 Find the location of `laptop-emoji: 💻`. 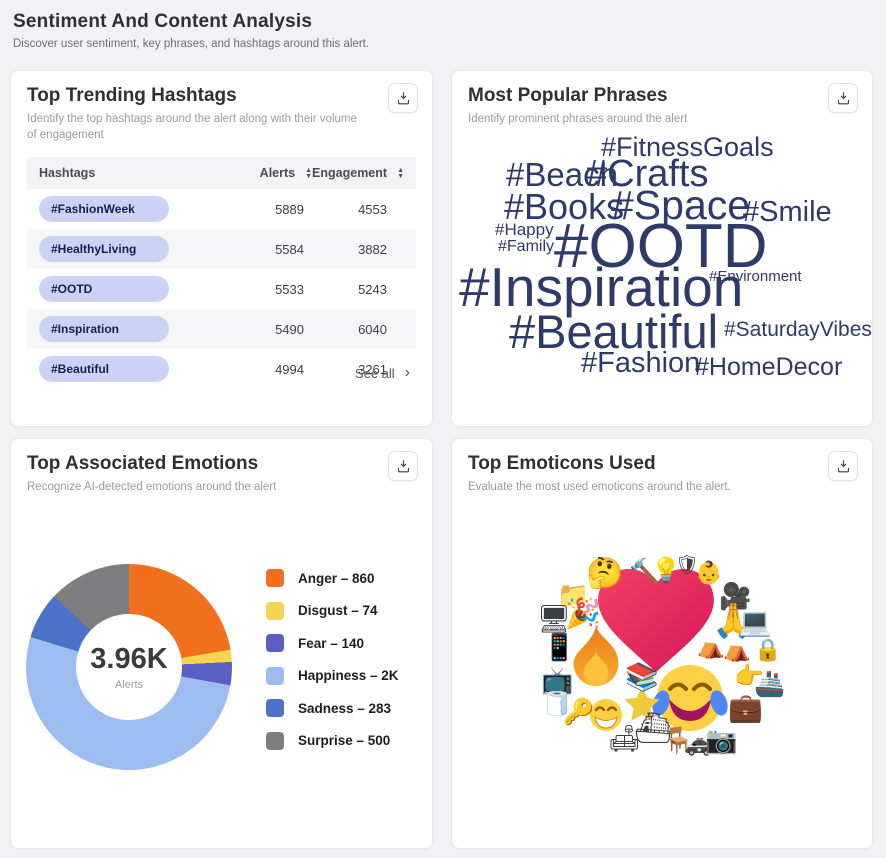

laptop-emoji: 💻 is located at coordinates (755, 622).